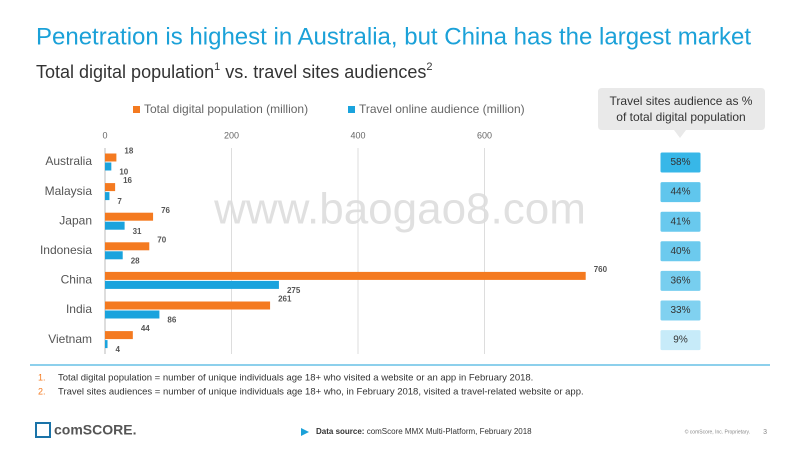 This screenshot has width=800, height=450. Describe the element at coordinates (165, 210) in the screenshot. I see `data-label: 76` at that location.